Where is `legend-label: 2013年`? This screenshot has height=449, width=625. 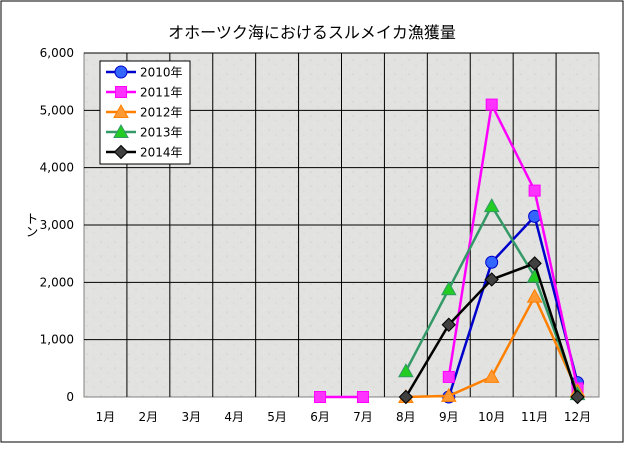
legend-label: 2013年 is located at coordinates (161, 133).